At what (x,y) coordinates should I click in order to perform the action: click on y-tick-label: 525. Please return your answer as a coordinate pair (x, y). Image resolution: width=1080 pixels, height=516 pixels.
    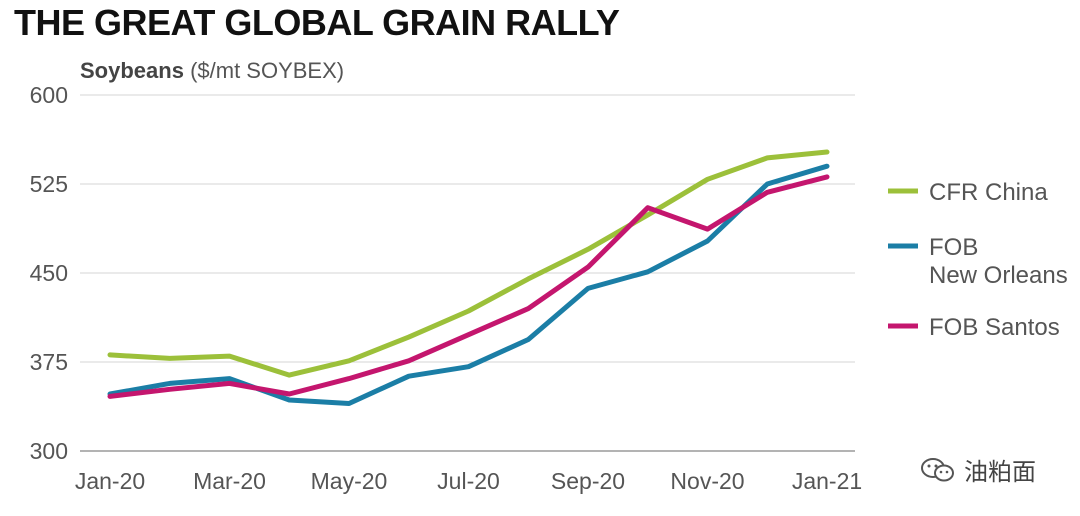
    Looking at the image, I should click on (49, 184).